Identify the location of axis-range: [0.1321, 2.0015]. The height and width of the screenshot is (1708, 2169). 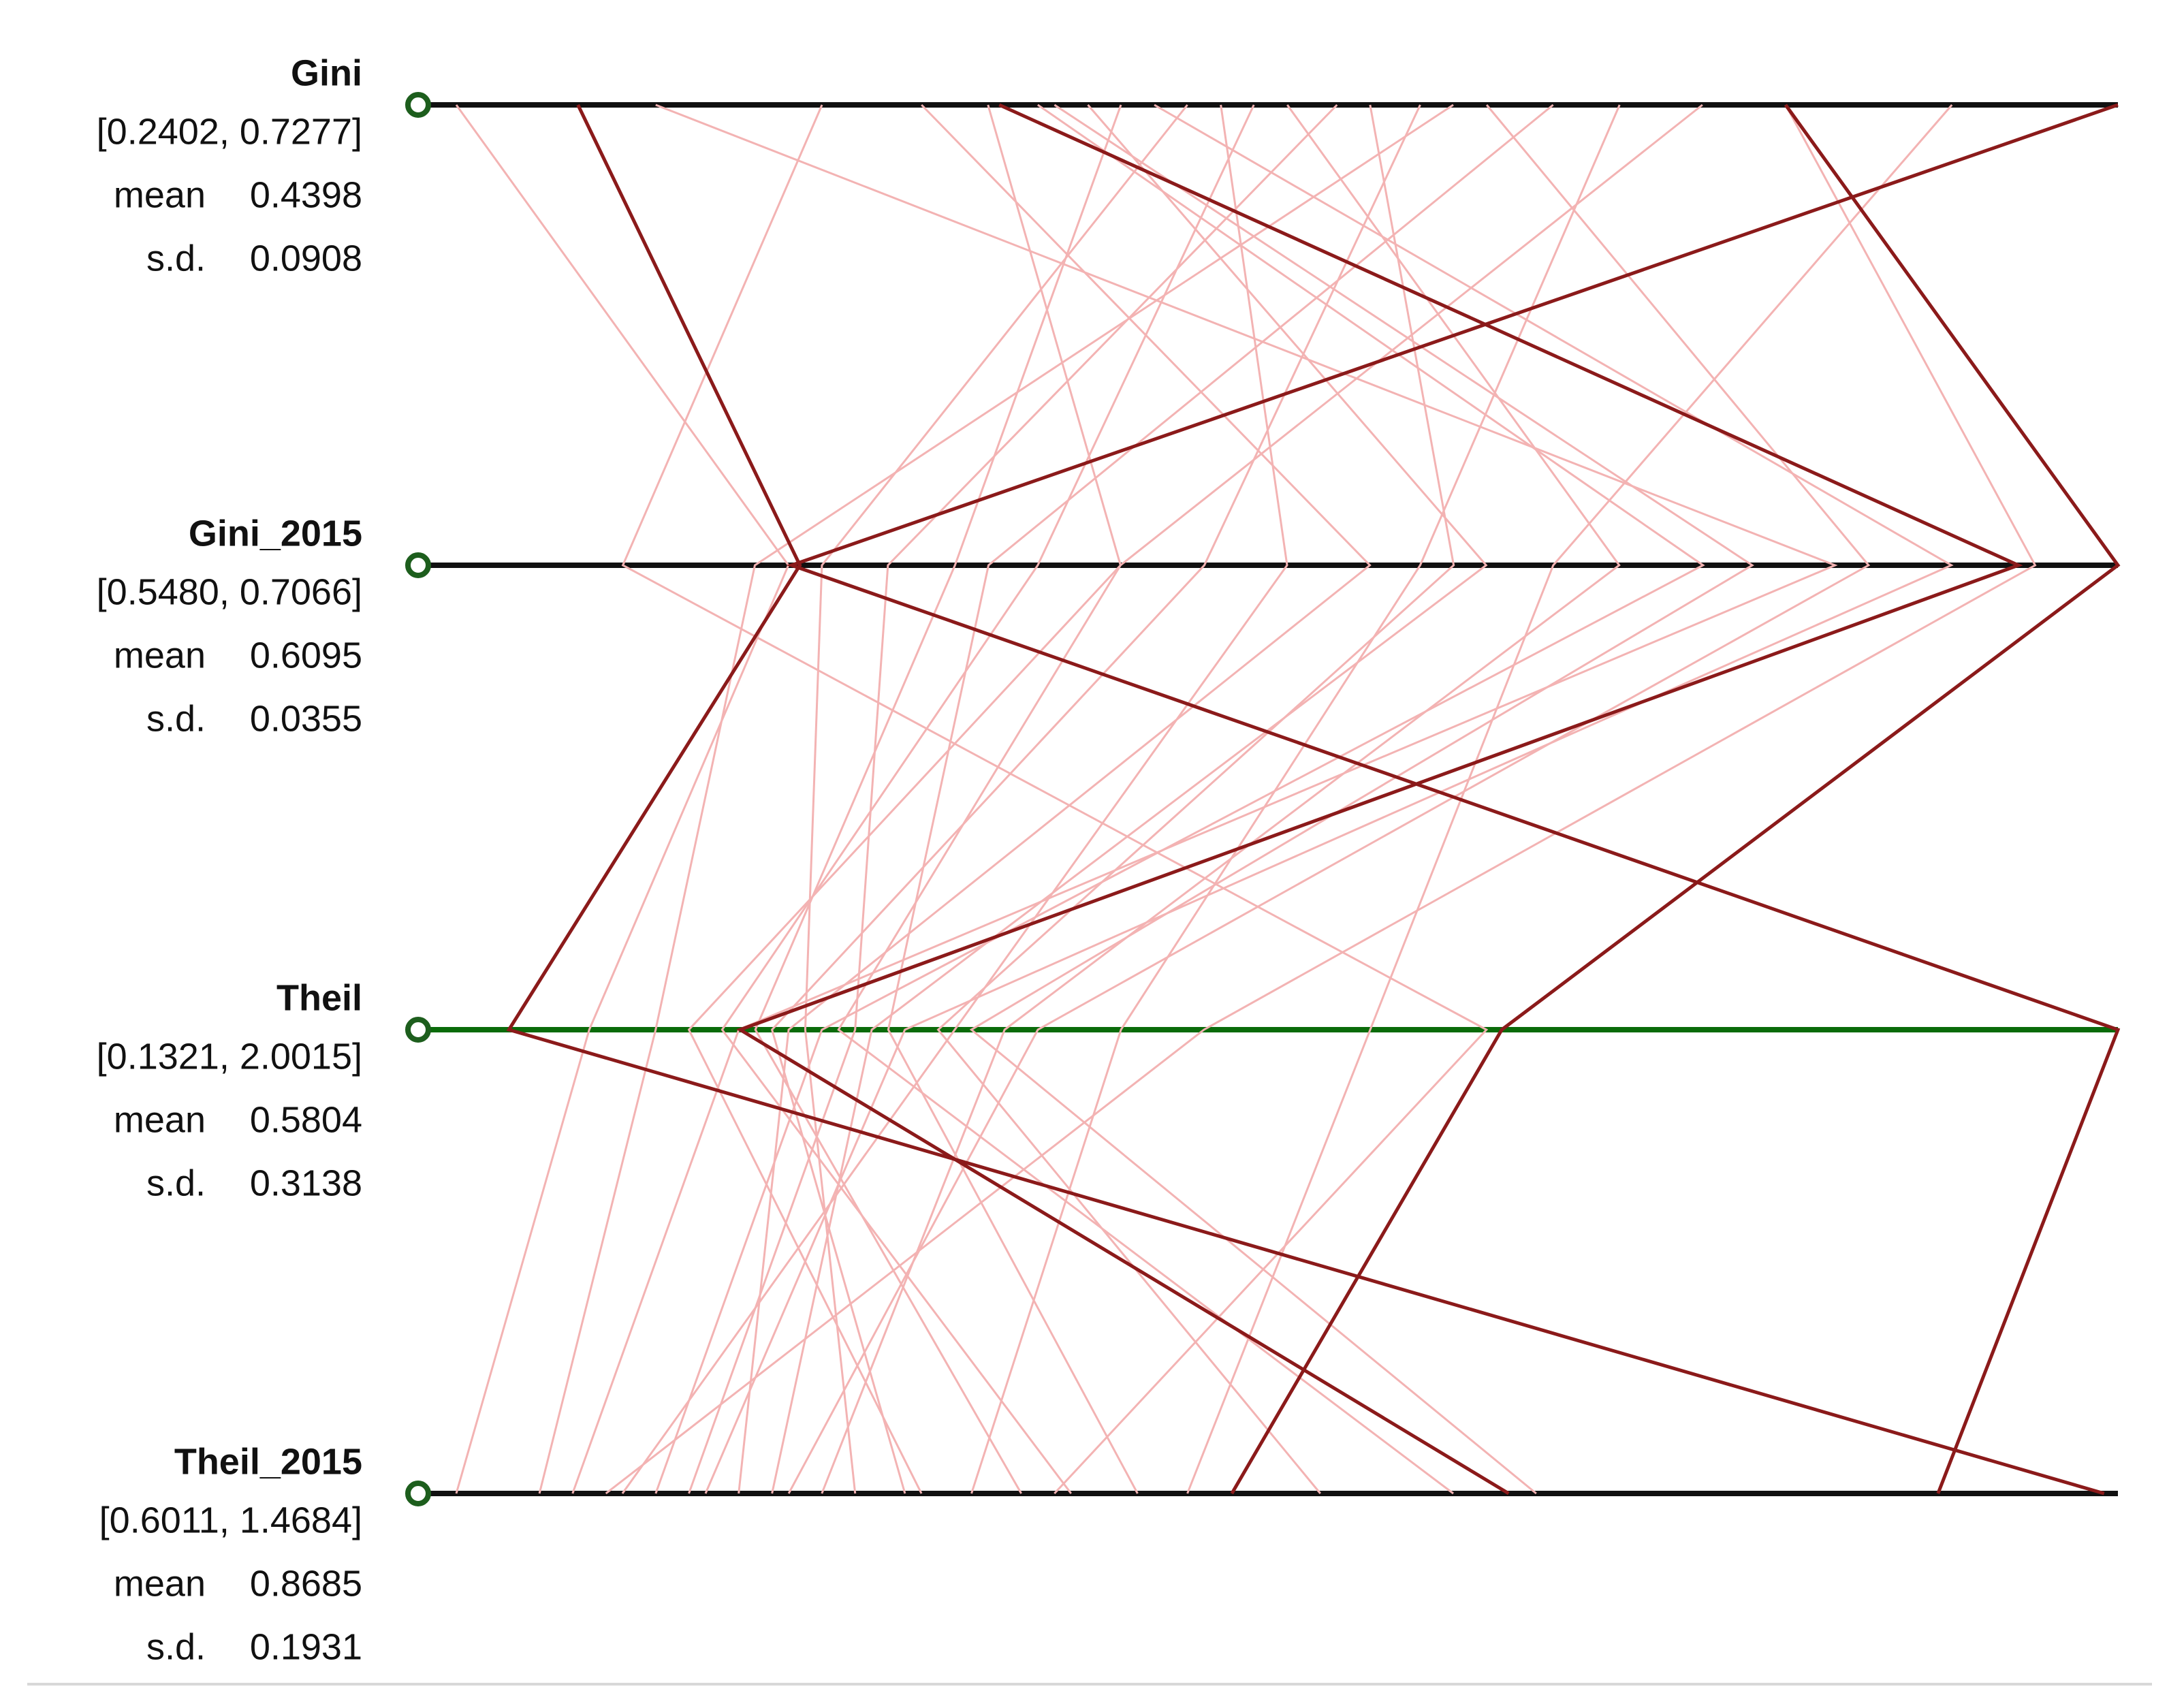
(229, 1056).